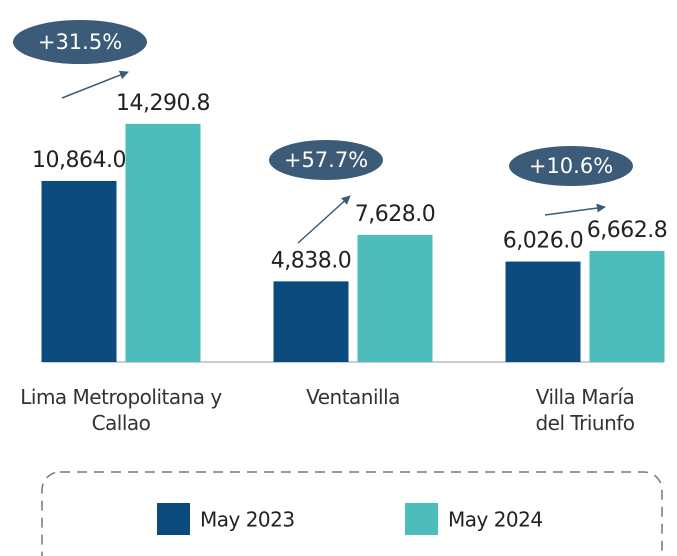  Describe the element at coordinates (121, 410) in the screenshot. I see `x-tick-label: Lima Metropolitana y Callao` at that location.